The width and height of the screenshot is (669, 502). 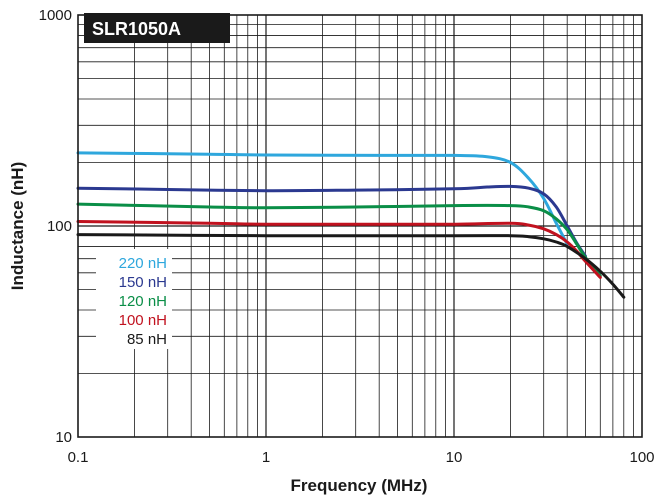 I want to click on legend: 220 nH 150 nH 120 nH 100 nH 85 nH, so click(x=134, y=299).